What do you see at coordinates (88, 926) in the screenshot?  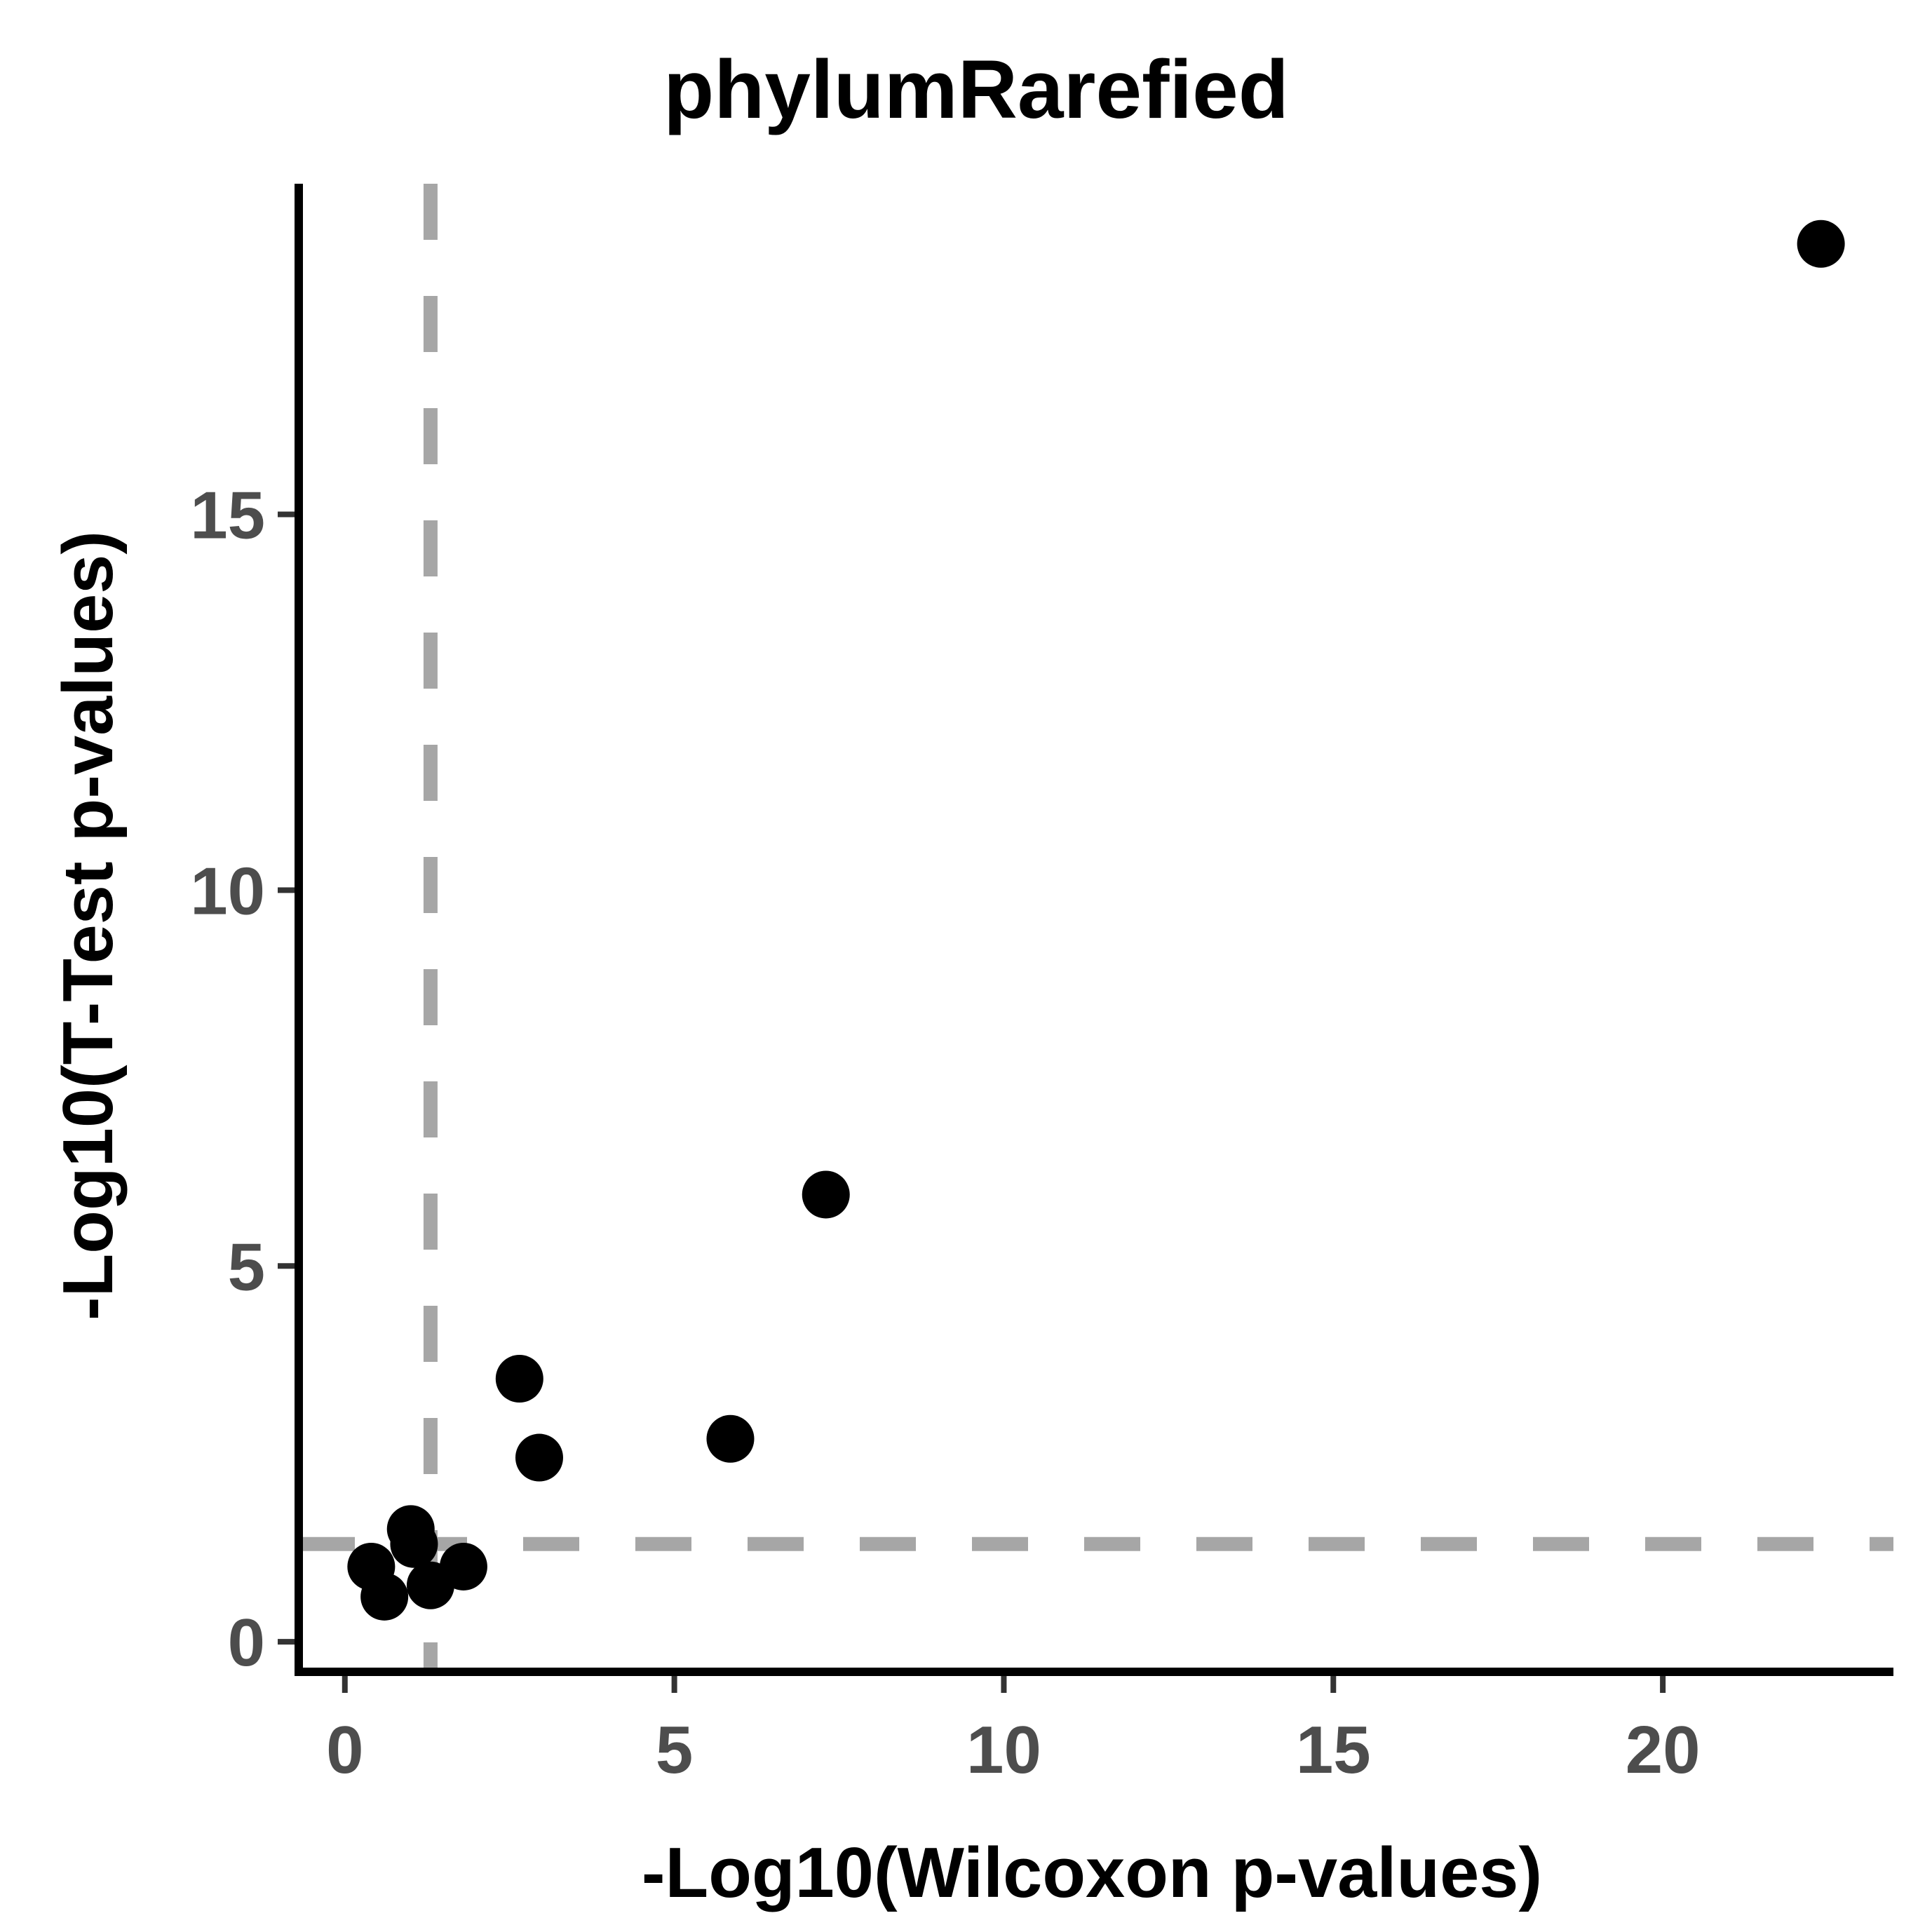 I see `y-axis-title: -Log10(T-Test p-values)` at bounding box center [88, 926].